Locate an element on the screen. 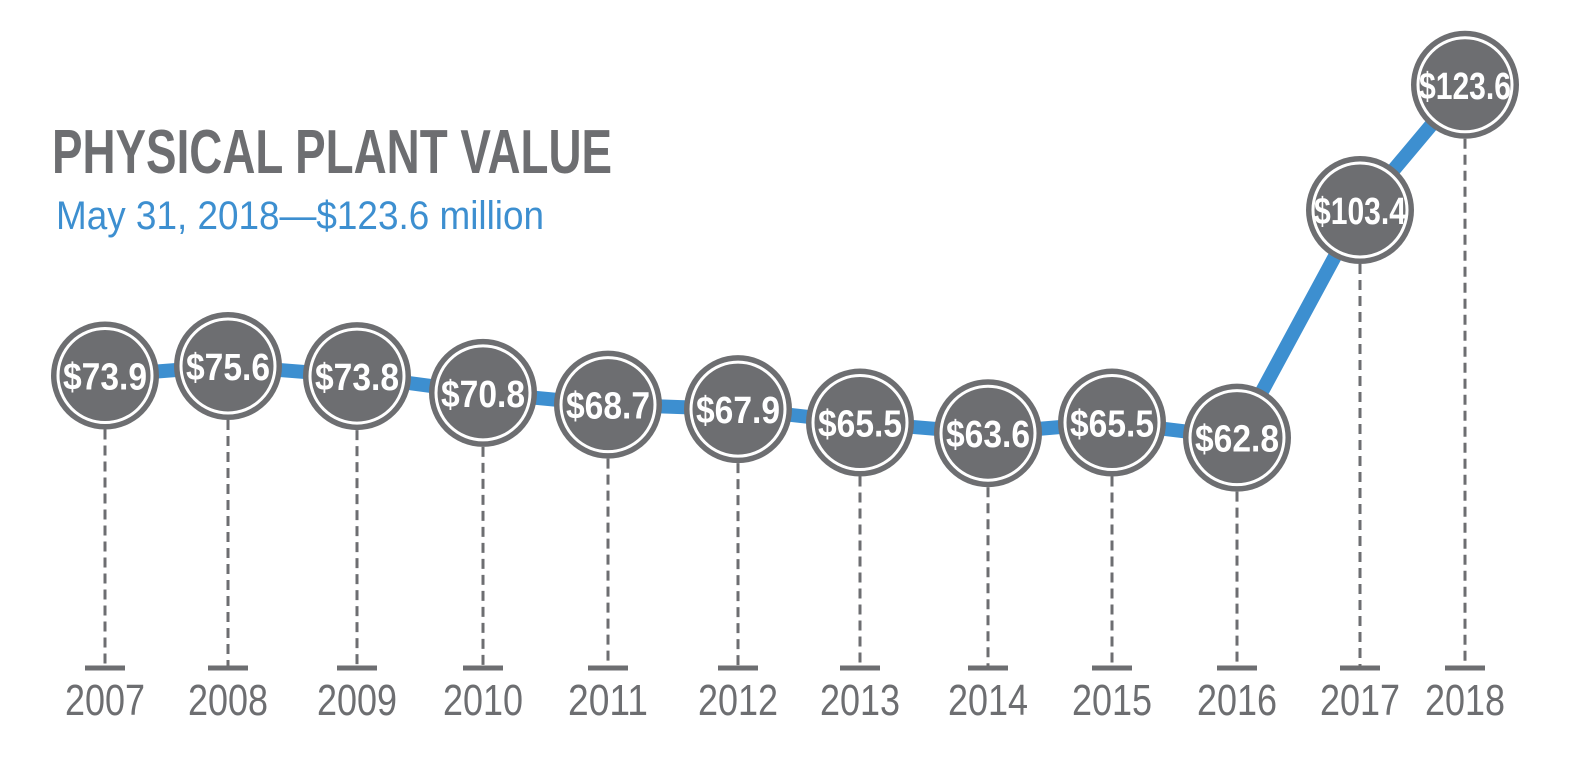  bubble-2008 is located at coordinates (228, 366).